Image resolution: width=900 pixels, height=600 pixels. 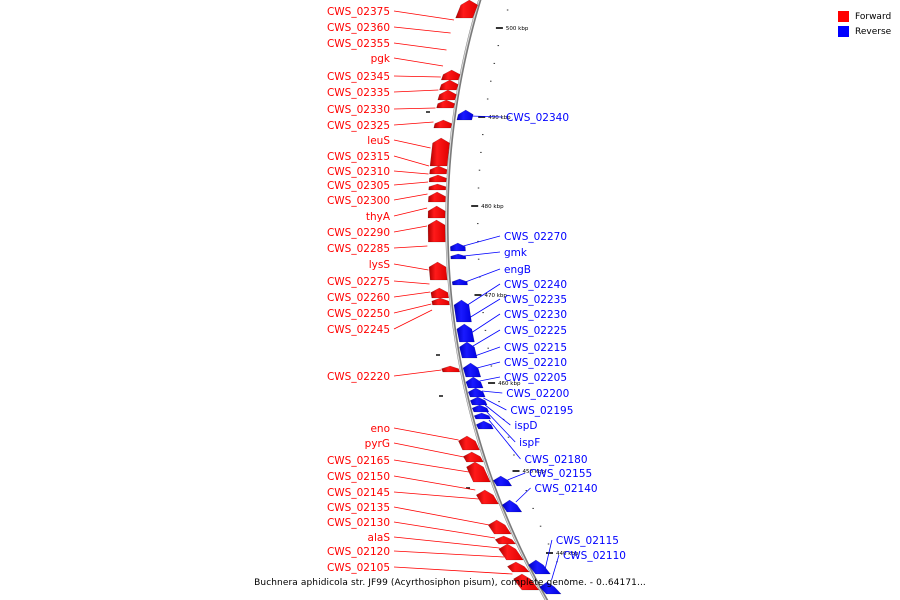 I want to click on reverse-gene-label: CWS_02205, so click(x=535, y=378).